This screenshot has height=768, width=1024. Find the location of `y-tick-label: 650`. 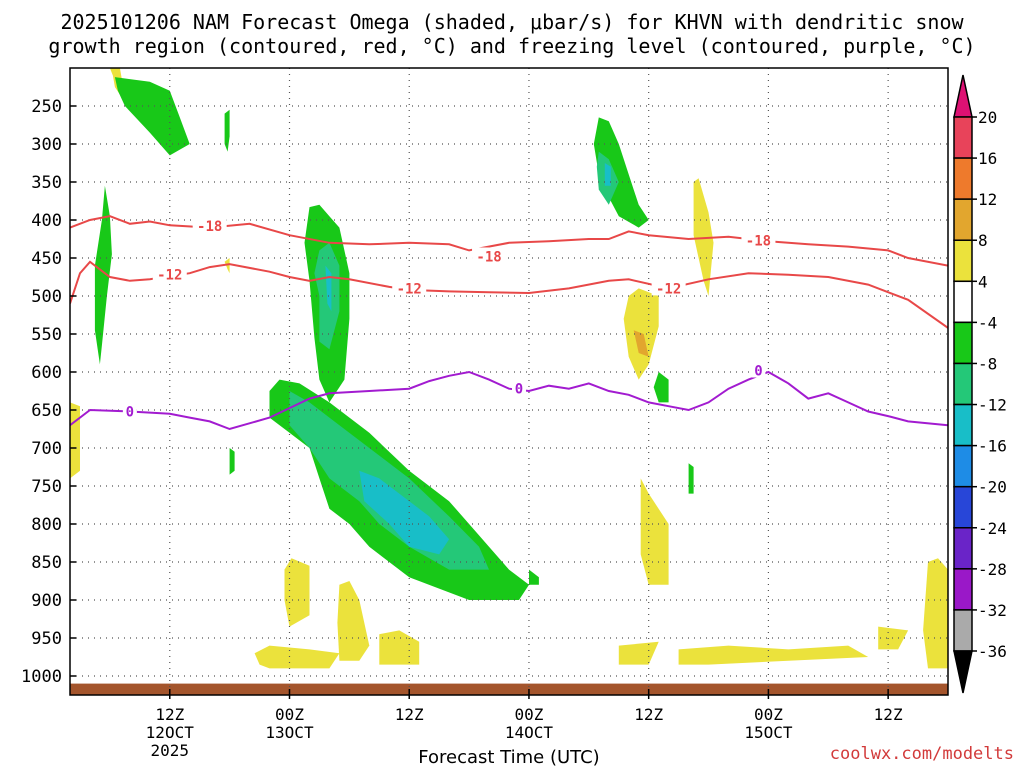

y-tick-label: 650 is located at coordinates (46, 411).